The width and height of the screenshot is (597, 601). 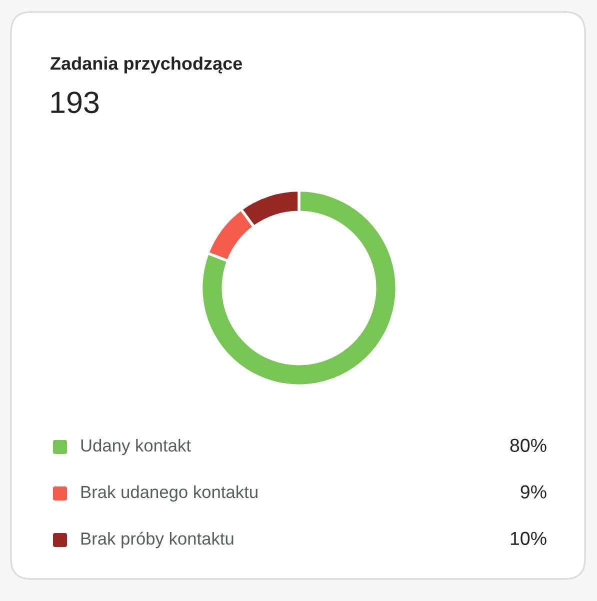 I want to click on data-label: 9%, so click(x=533, y=492).